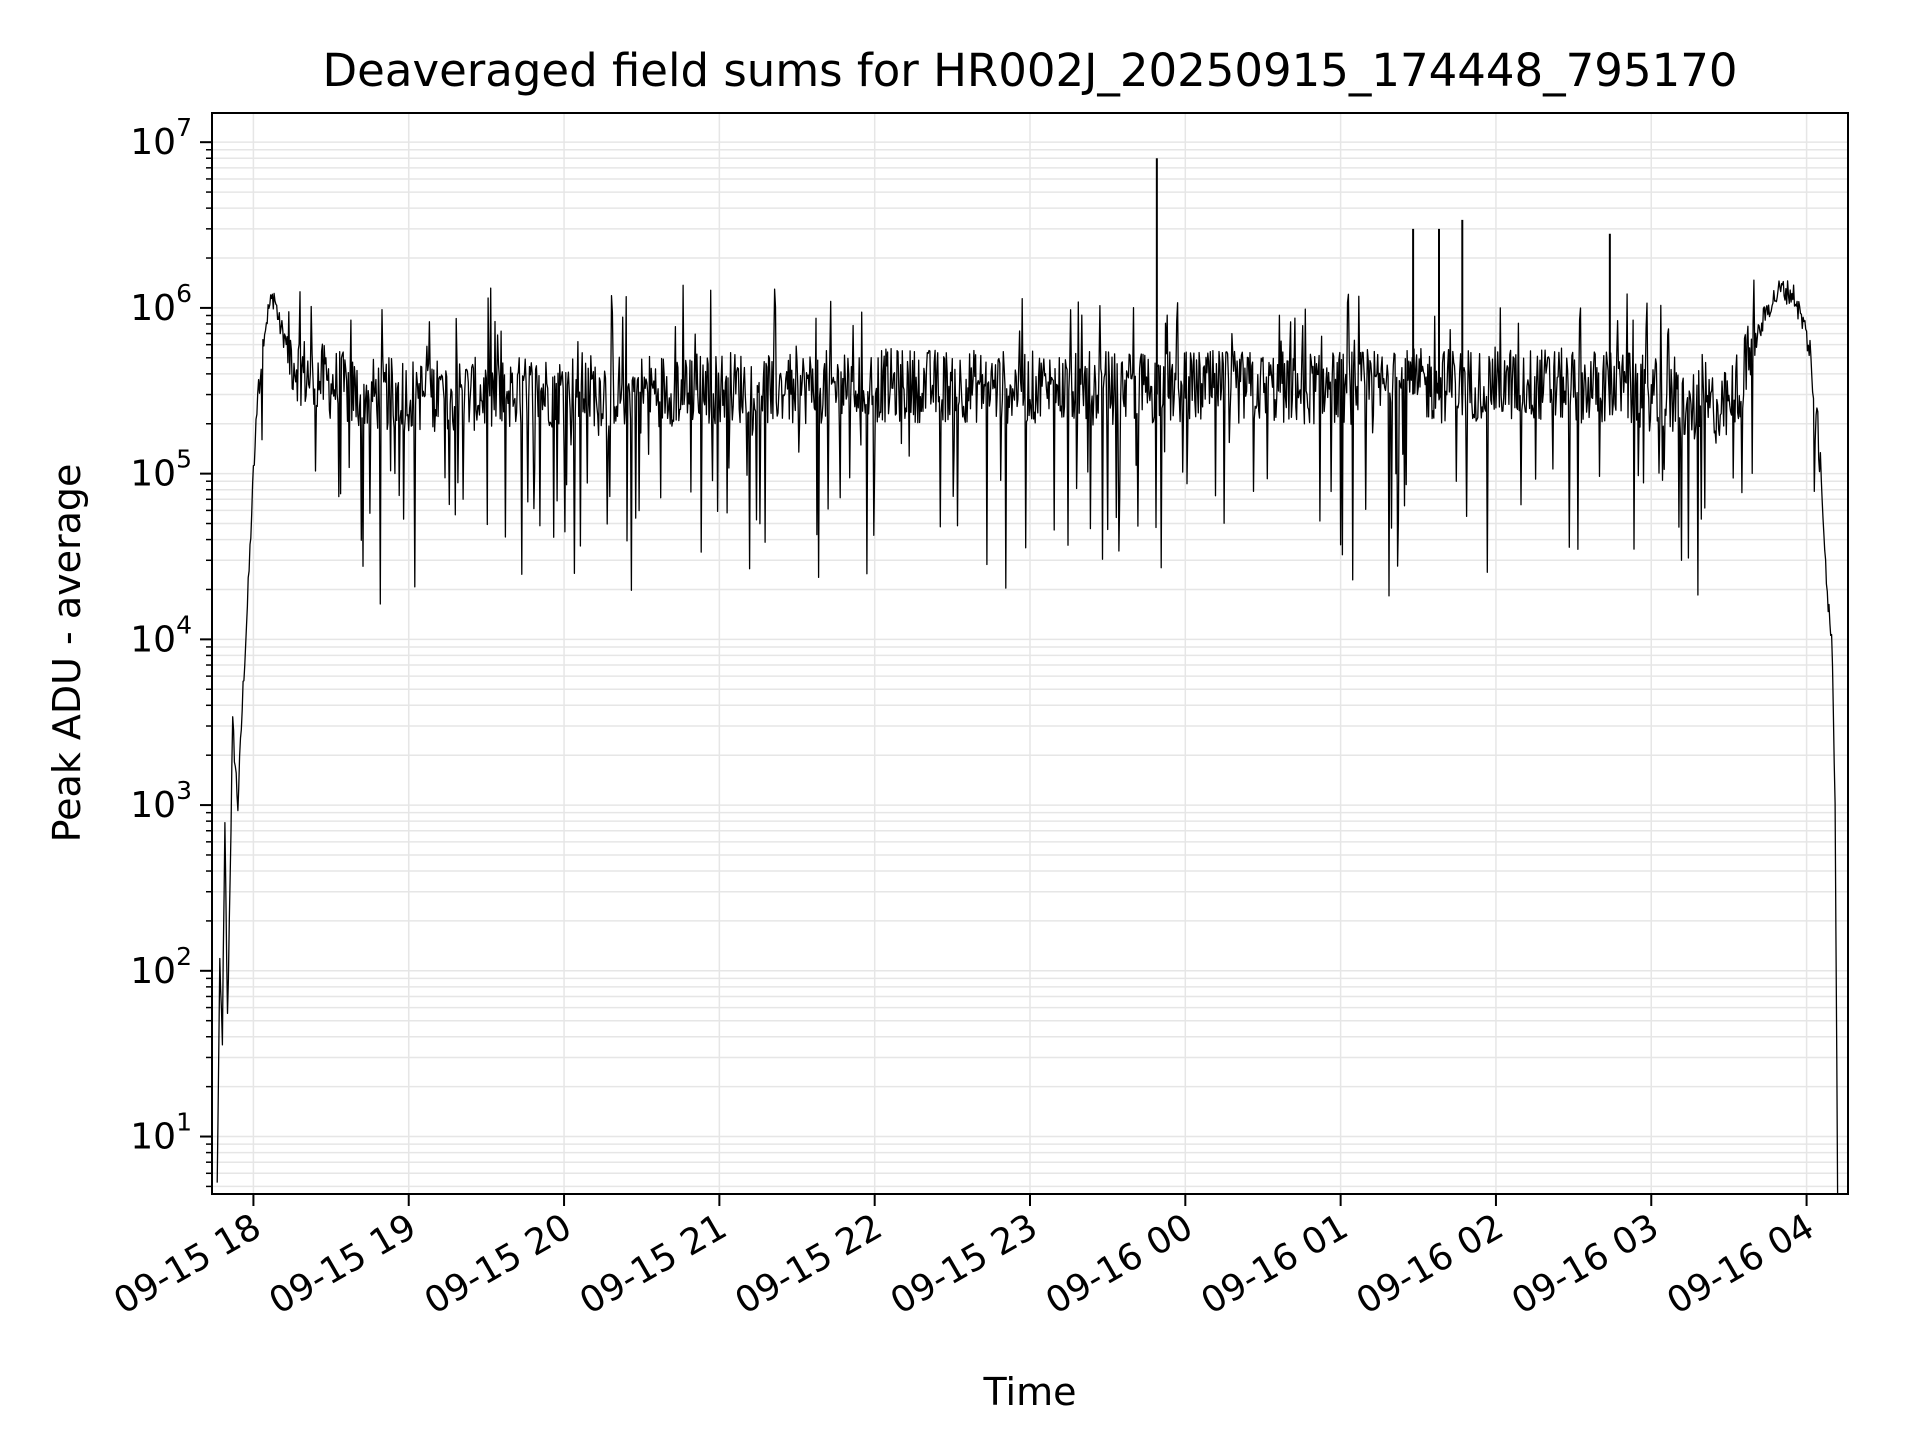 This screenshot has height=1440, width=1920. I want to click on x-axis-label: Time, so click(1030, 1392).